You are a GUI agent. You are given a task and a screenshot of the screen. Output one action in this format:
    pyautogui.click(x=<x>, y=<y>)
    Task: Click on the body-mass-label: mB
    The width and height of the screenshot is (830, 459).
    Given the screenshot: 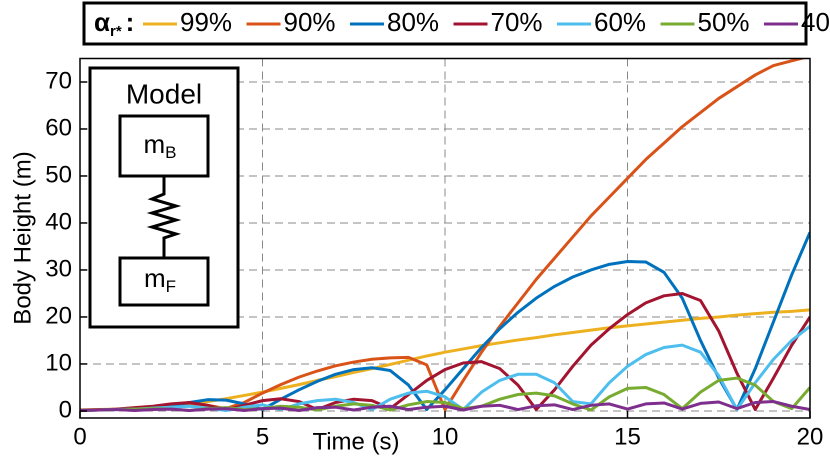 What is the action you would take?
    pyautogui.click(x=159, y=146)
    